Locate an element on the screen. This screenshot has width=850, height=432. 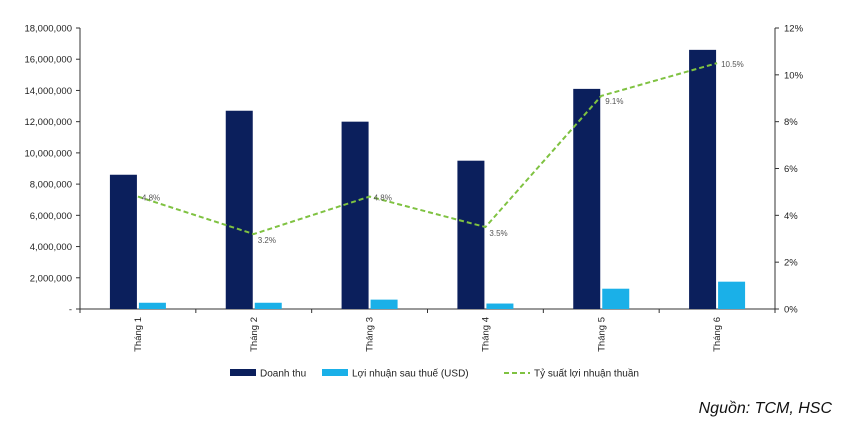
y-left-tick-label: 10,000,000 is located at coordinates (48, 153).